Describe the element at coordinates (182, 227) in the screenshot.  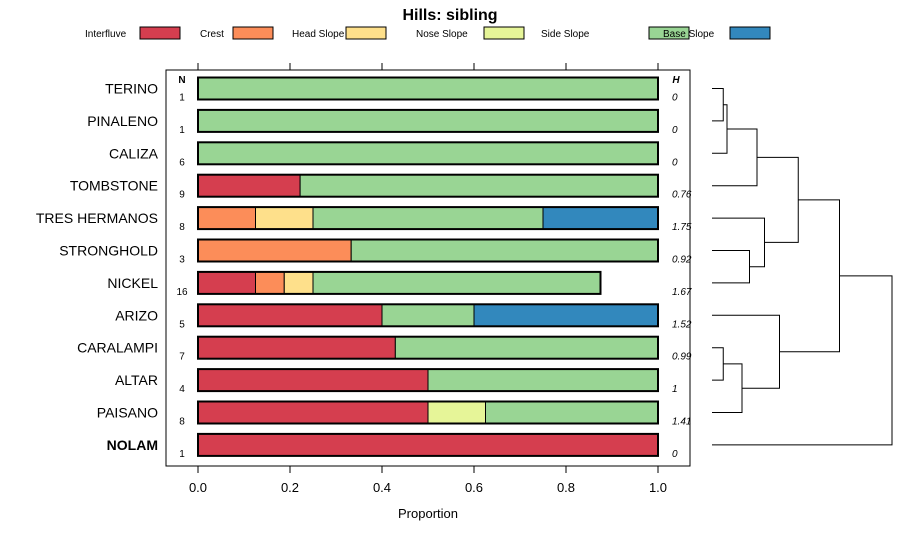
I see `n-value-4: 8` at that location.